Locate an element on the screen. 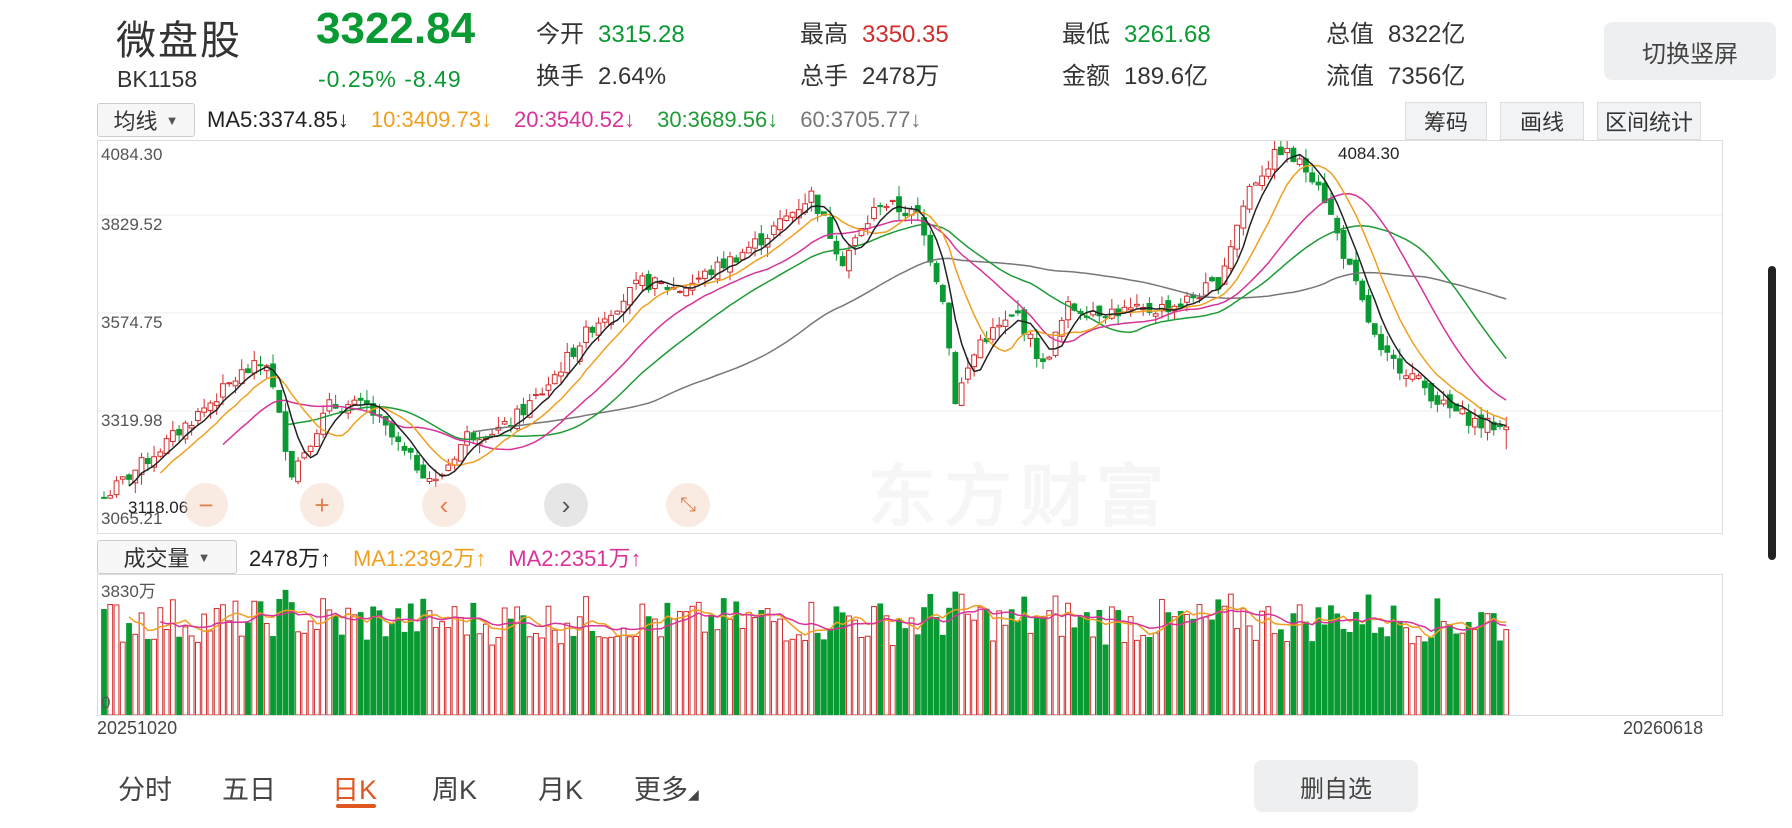 The width and height of the screenshot is (1792, 828). stat-high: 最高 3350.35 is located at coordinates (874, 34).